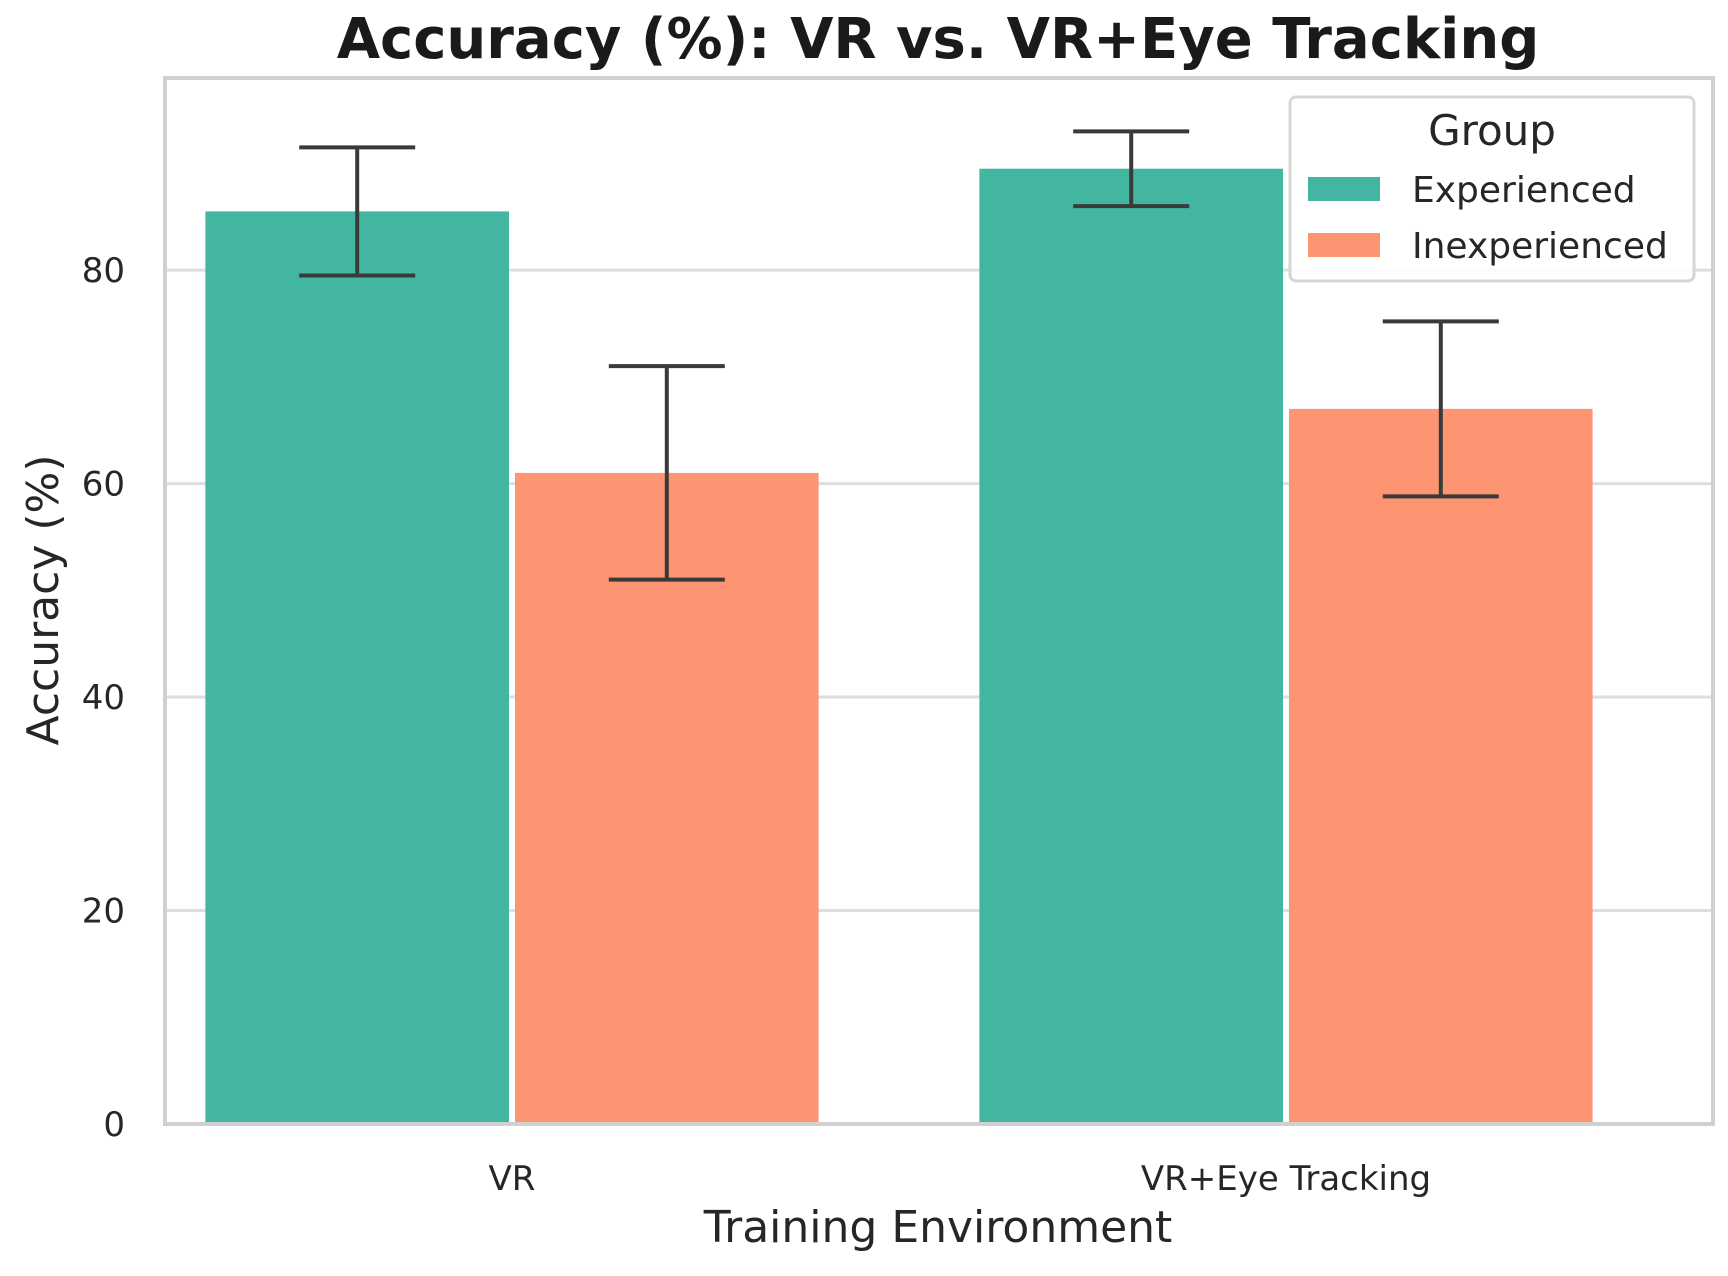 Image resolution: width=1728 pixels, height=1276 pixels. What do you see at coordinates (1344, 245) in the screenshot?
I see `legend-swatch-inexperienced` at bounding box center [1344, 245].